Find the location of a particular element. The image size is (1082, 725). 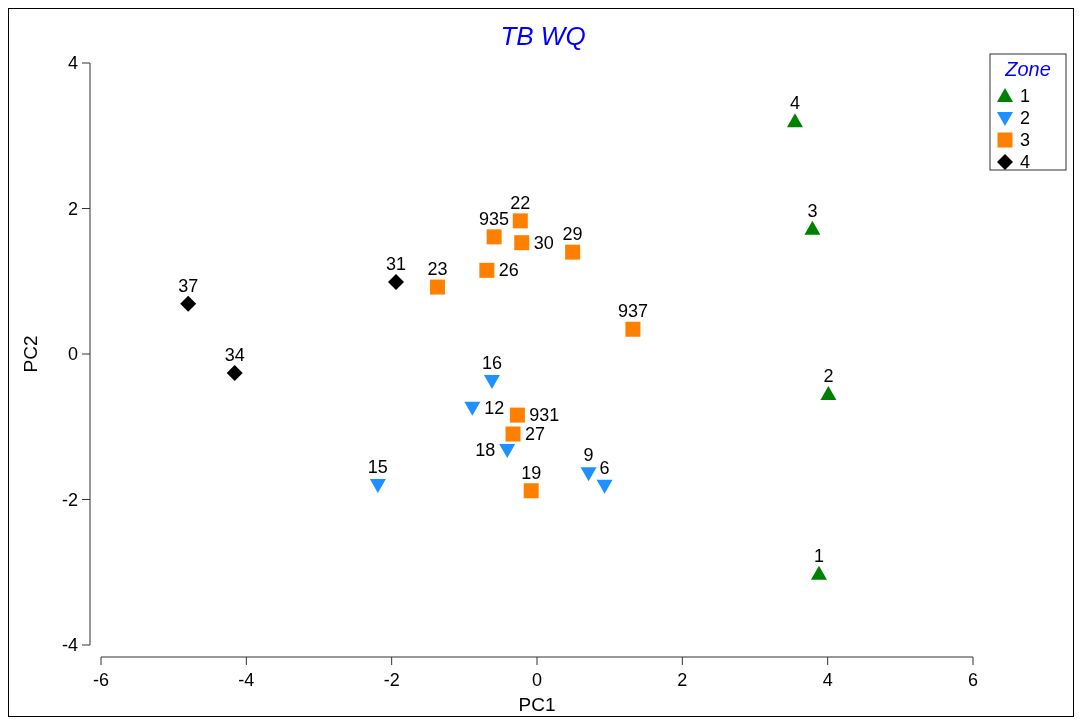

legend-label: 4 is located at coordinates (1025, 162).